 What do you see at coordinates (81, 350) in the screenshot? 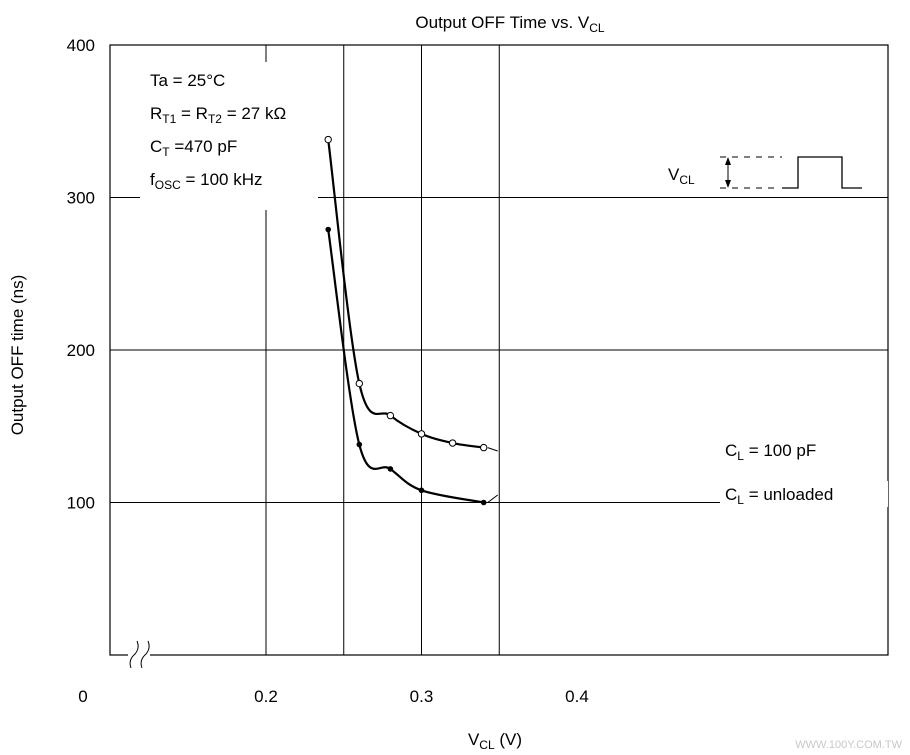
I see `y-tick-label: 200` at bounding box center [81, 350].